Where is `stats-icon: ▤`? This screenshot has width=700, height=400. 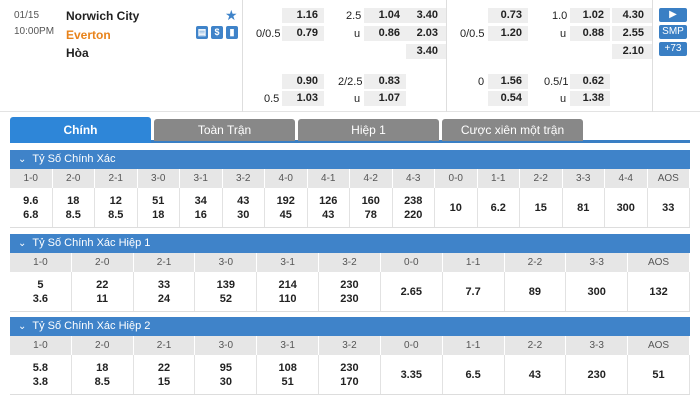 stats-icon: ▤ is located at coordinates (202, 32).